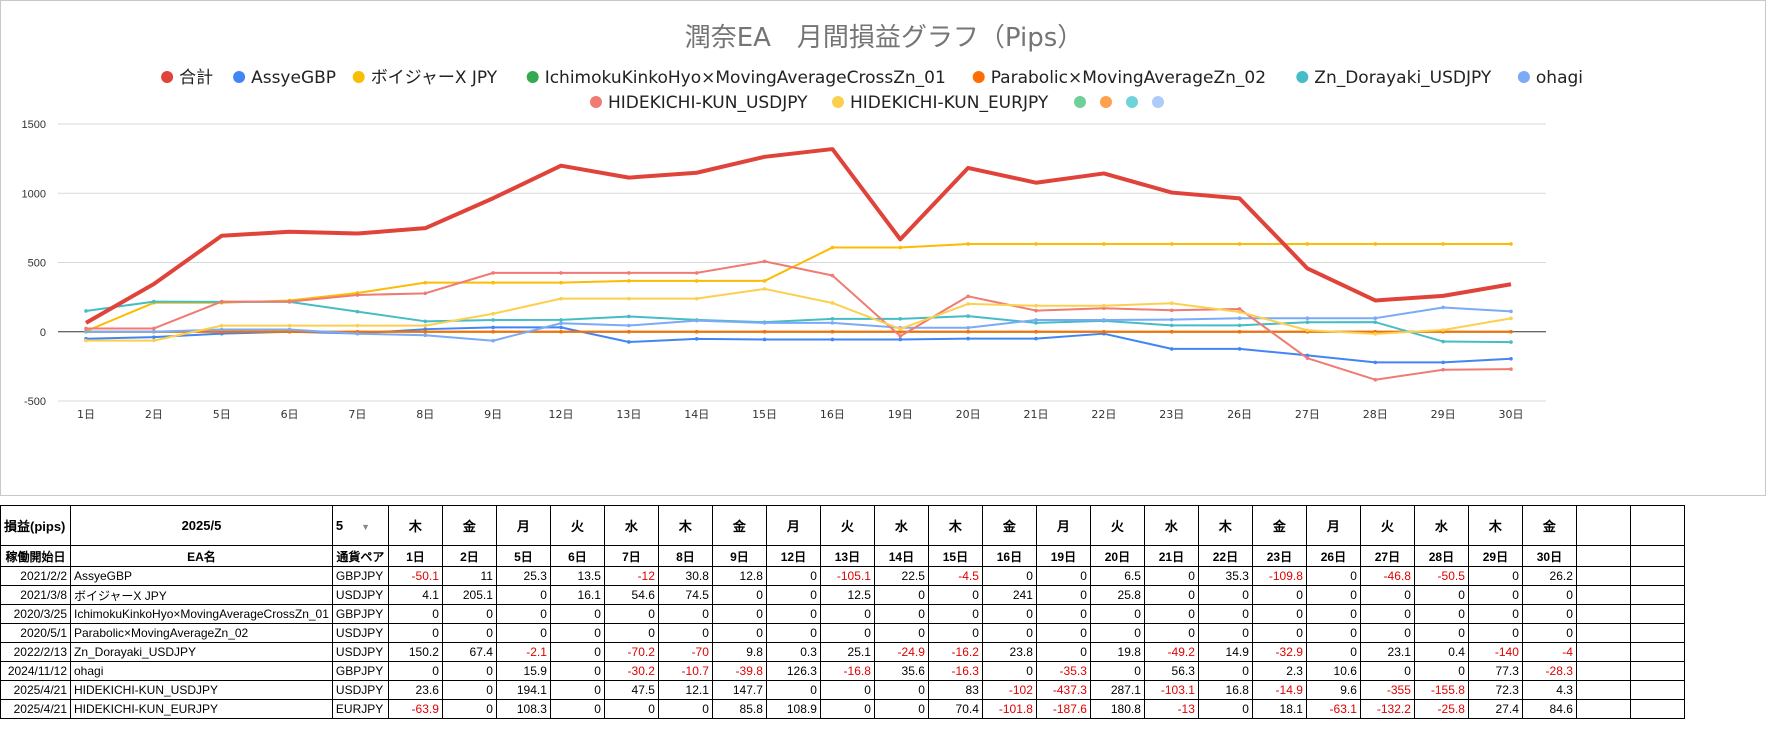 The height and width of the screenshot is (729, 1769). Describe the element at coordinates (955, 576) in the screenshot. I see `pips-cell: -4.5` at that location.